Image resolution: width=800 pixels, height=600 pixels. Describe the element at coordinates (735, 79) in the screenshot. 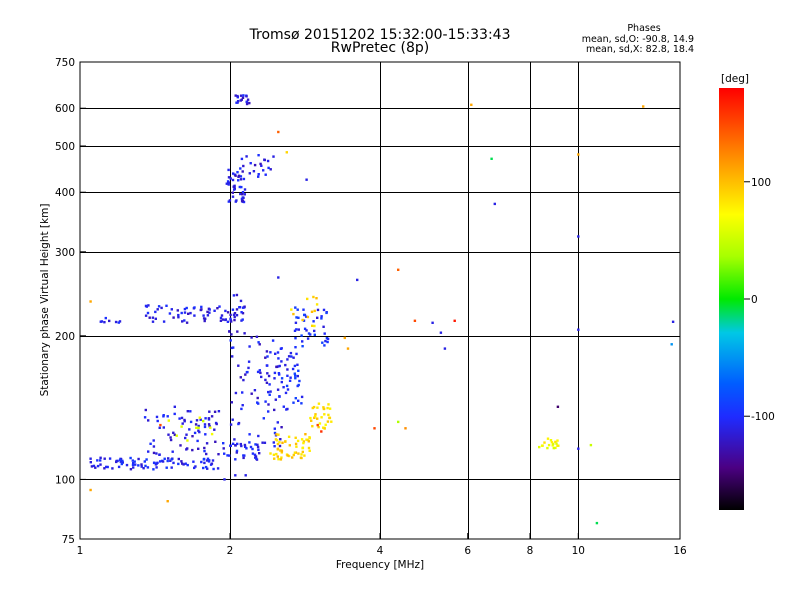

I see `colorbar-label: [deg]` at that location.